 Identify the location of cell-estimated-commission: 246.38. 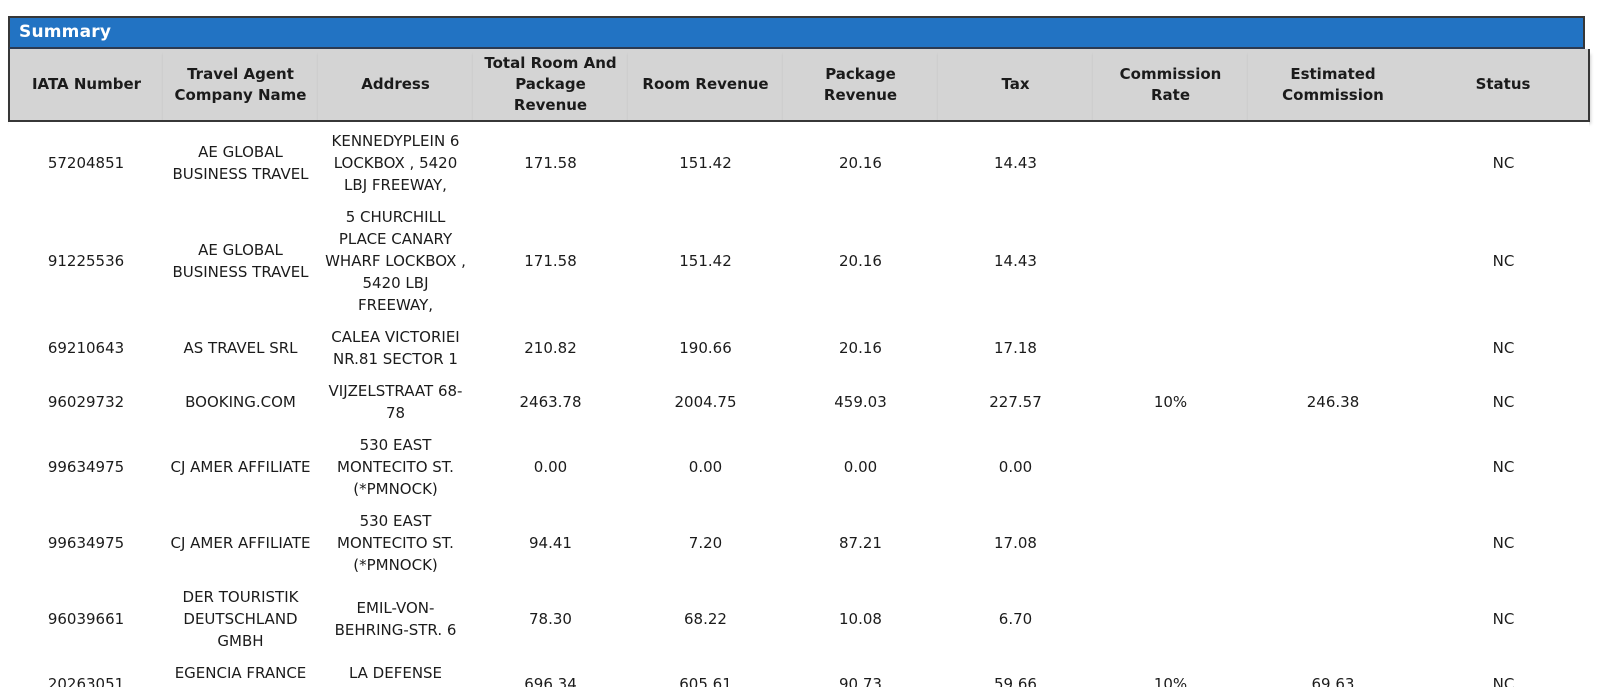
(1333, 402).